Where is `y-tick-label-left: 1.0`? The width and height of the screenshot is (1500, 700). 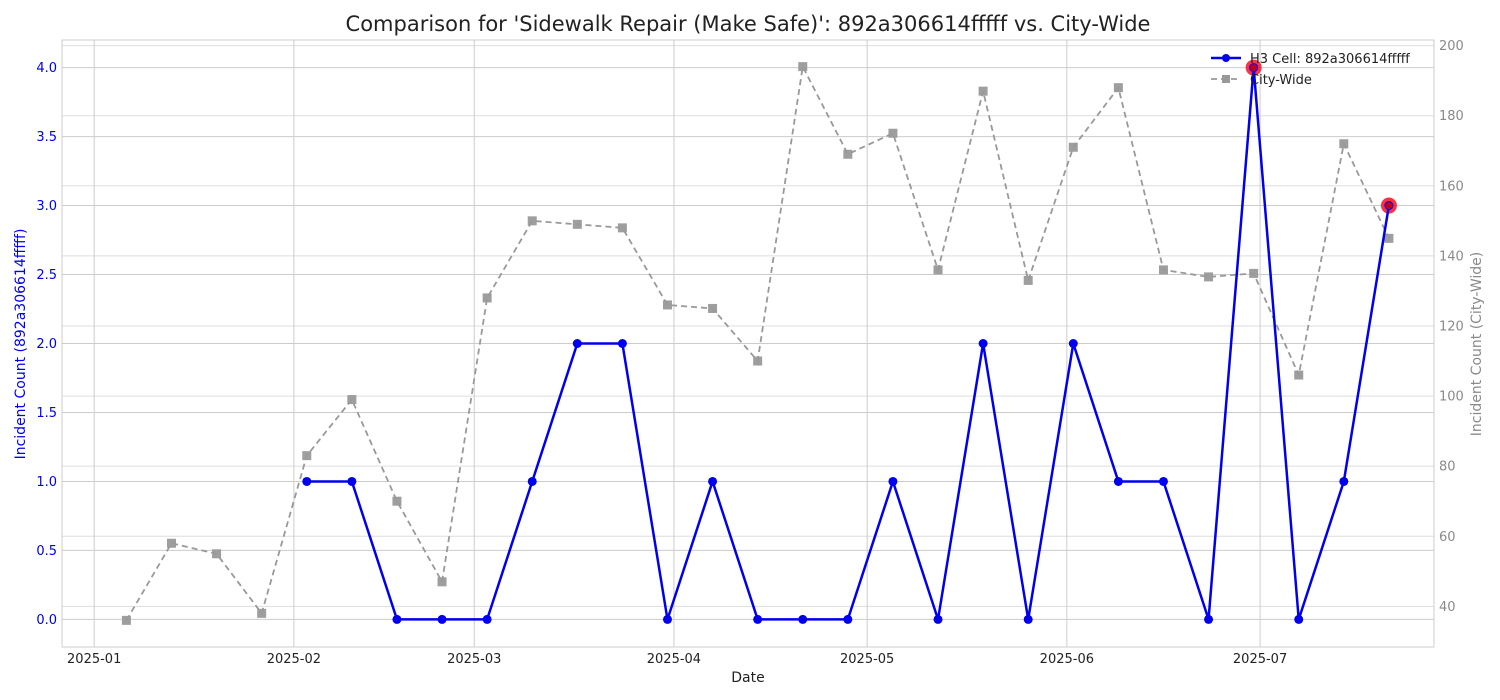 y-tick-label-left: 1.0 is located at coordinates (46, 482).